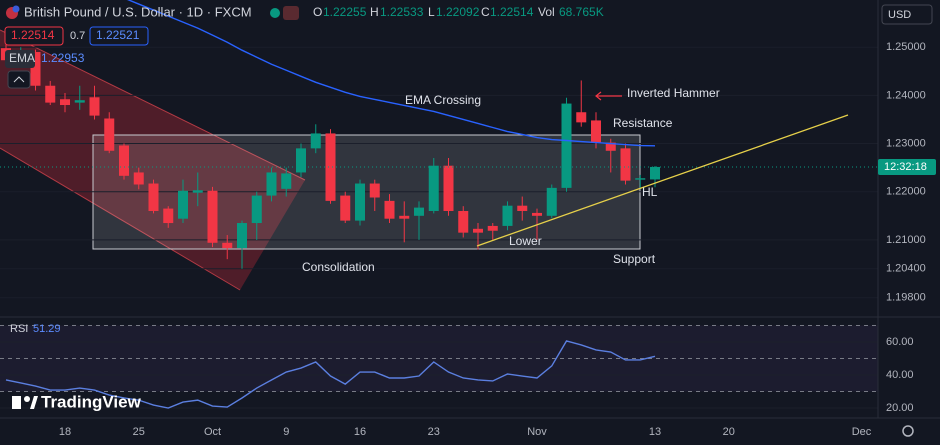 This screenshot has width=940, height=445. What do you see at coordinates (906, 95) in the screenshot?
I see `y-tick-label: 1.24000` at bounding box center [906, 95].